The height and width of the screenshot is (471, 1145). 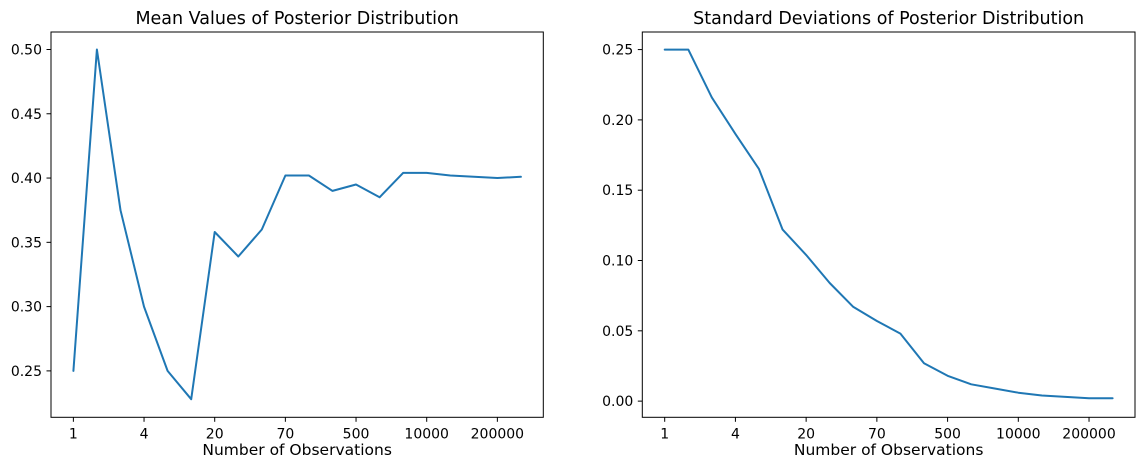 I want to click on y-tick-label: 0.30, so click(x=26, y=308).